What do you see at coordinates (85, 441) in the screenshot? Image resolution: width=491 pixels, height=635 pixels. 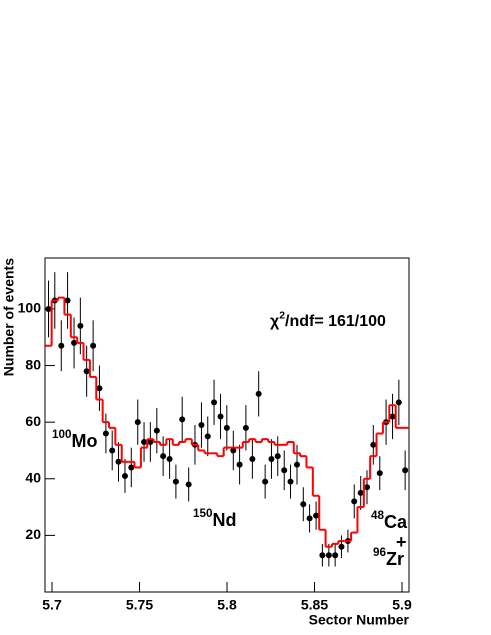 I see `annotation-text: Mo` at bounding box center [85, 441].